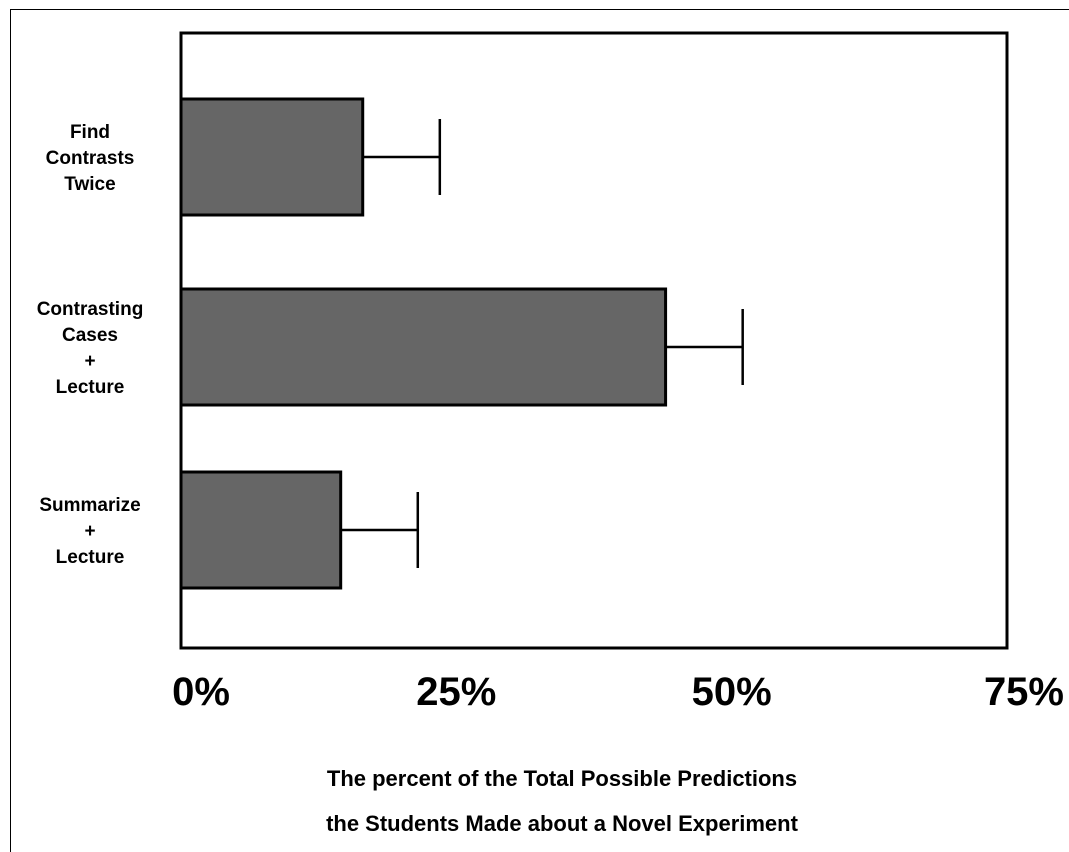 Image resolution: width=1069 pixels, height=852 pixels. Describe the element at coordinates (732, 692) in the screenshot. I see `x-tick-label: 50%` at that location.